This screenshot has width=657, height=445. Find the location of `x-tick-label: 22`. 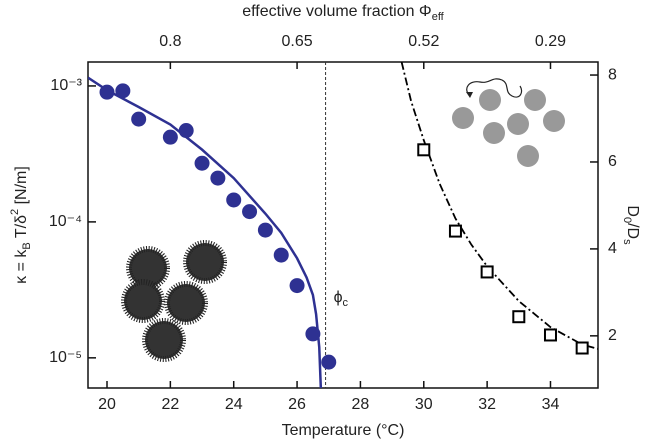

x-tick-label: 22 is located at coordinates (170, 404).